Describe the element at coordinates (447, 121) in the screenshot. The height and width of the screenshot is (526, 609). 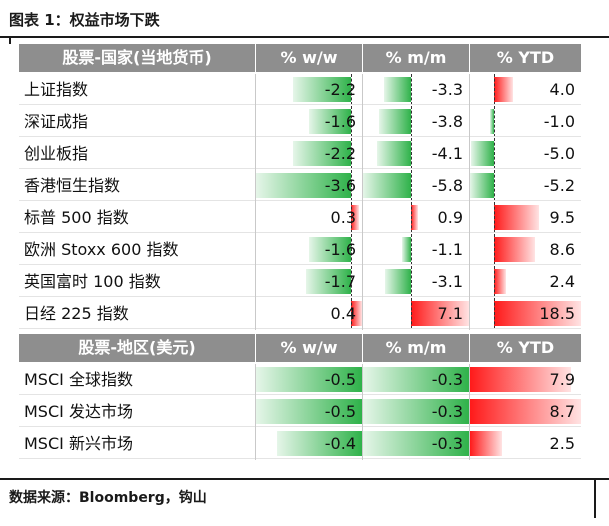
I see `cell-value: -3.8` at that location.